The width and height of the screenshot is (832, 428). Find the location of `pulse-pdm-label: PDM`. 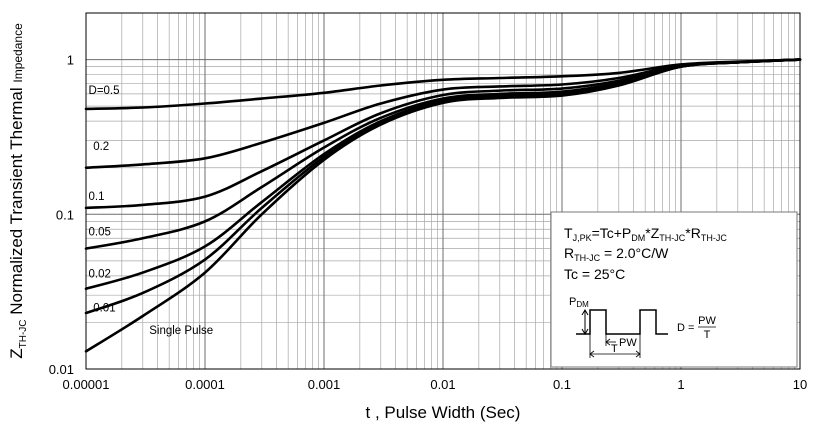

pulse-pdm-label: PDM is located at coordinates (579, 302).